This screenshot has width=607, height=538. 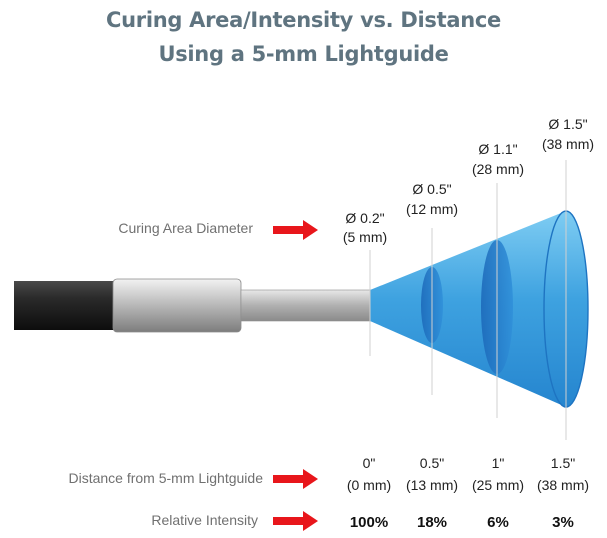 I want to click on label-relative-intensity: Relative Intensity, so click(x=204, y=520).